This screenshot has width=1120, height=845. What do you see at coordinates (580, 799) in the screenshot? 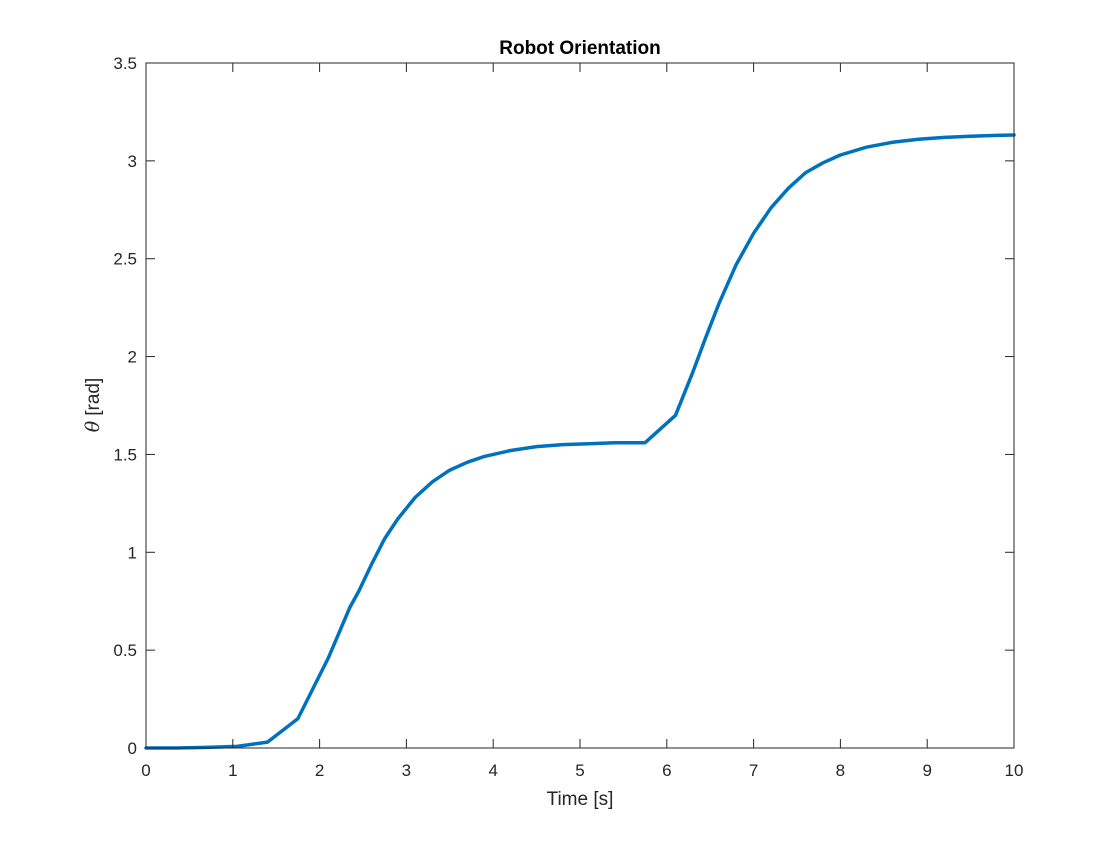
I see `x-axis-label: Time [s]` at bounding box center [580, 799].